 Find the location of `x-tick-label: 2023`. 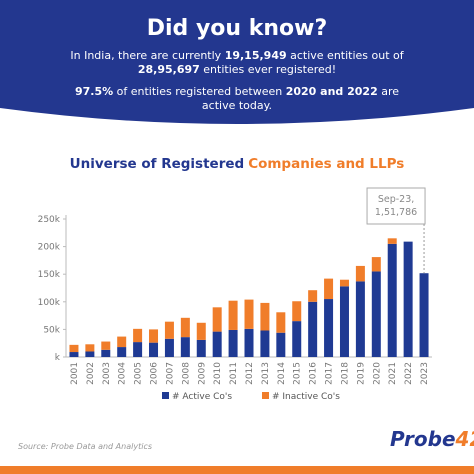

x-tick-label: 2023 is located at coordinates (425, 373).